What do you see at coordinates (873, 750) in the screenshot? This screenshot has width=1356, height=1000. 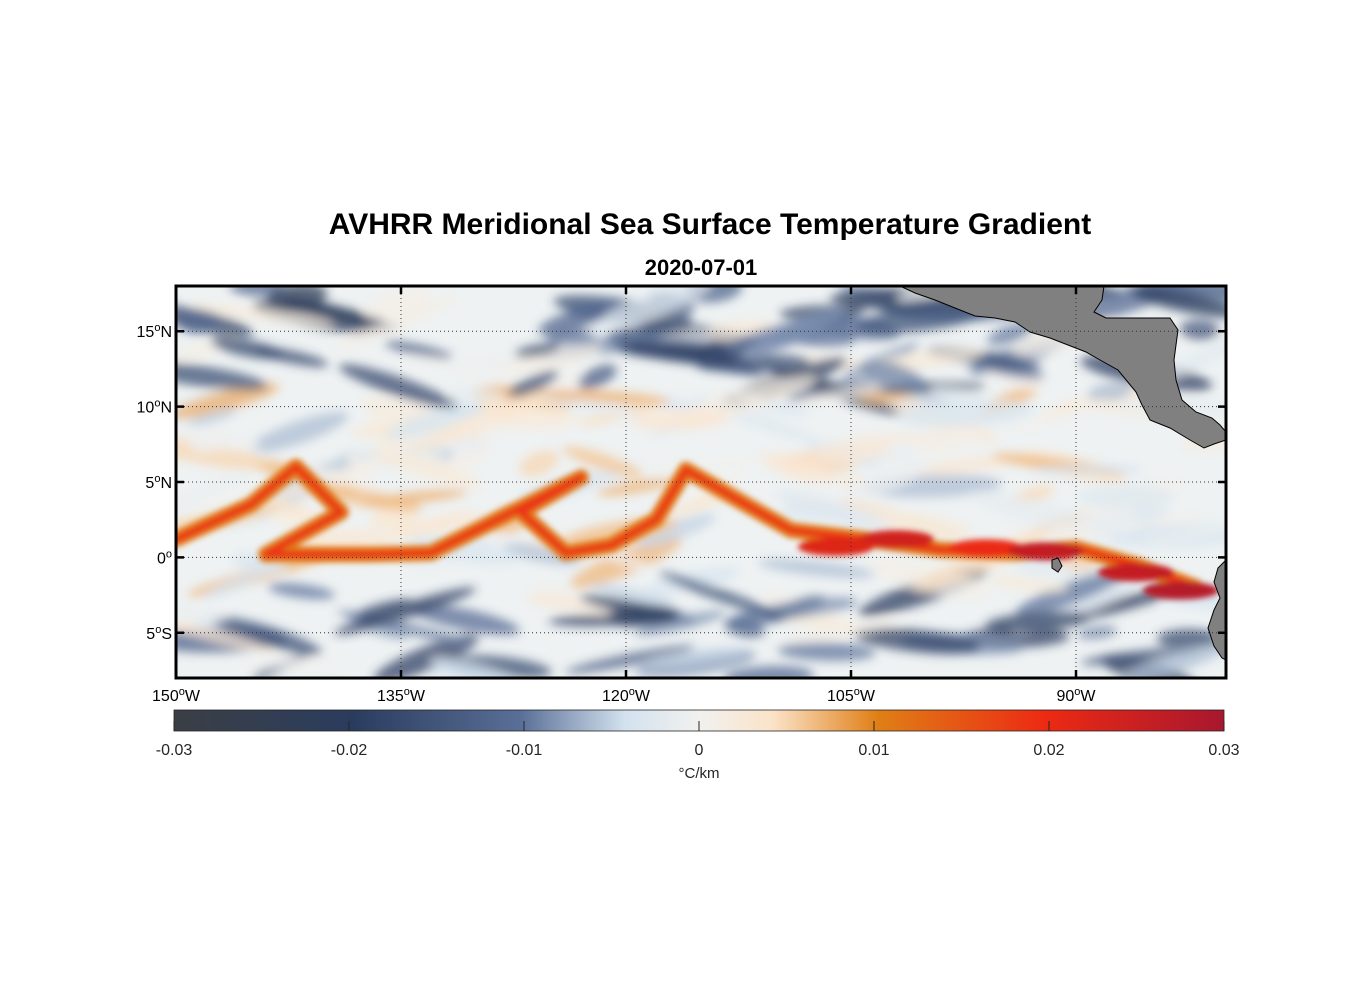 I see `colorbar-tick-label: 0.01` at bounding box center [873, 750].